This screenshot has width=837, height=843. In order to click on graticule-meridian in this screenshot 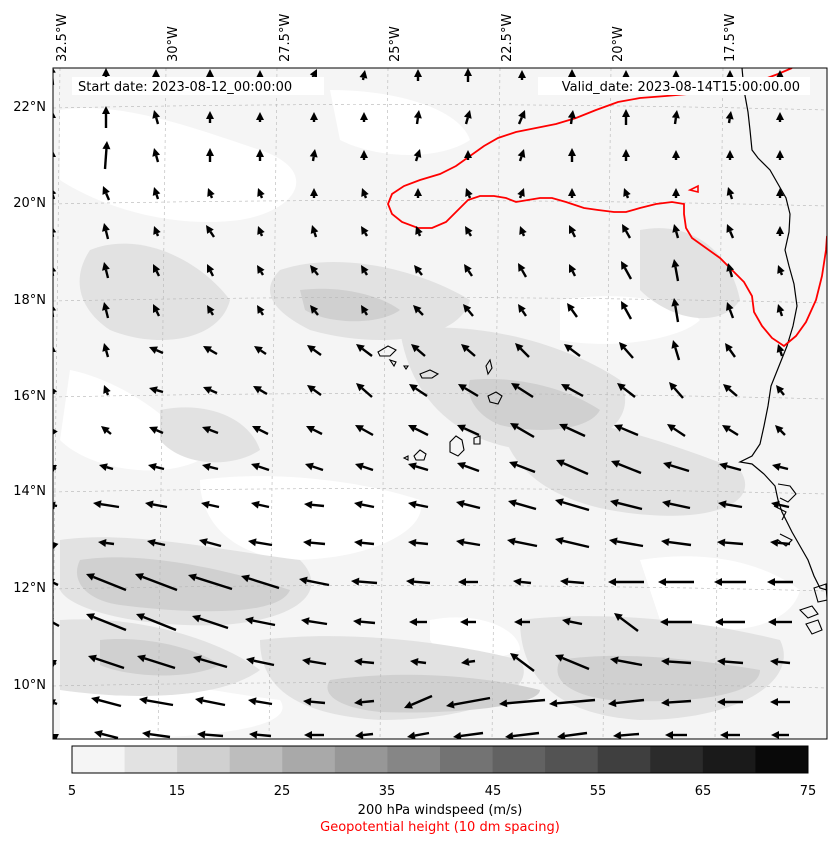, I will do `click(162, 403)`.